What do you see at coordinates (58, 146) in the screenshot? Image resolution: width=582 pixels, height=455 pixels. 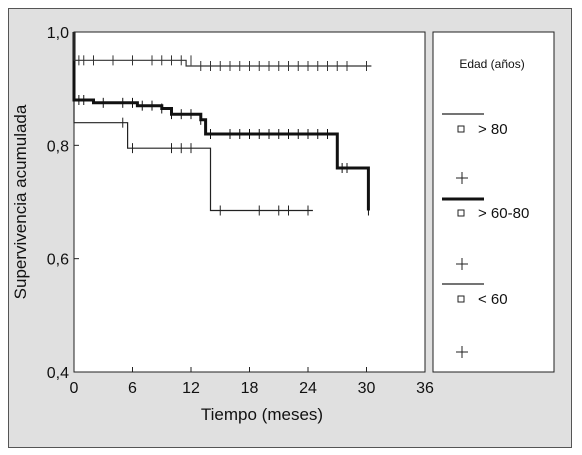 I see `y-tick-label: 0,8` at bounding box center [58, 146].